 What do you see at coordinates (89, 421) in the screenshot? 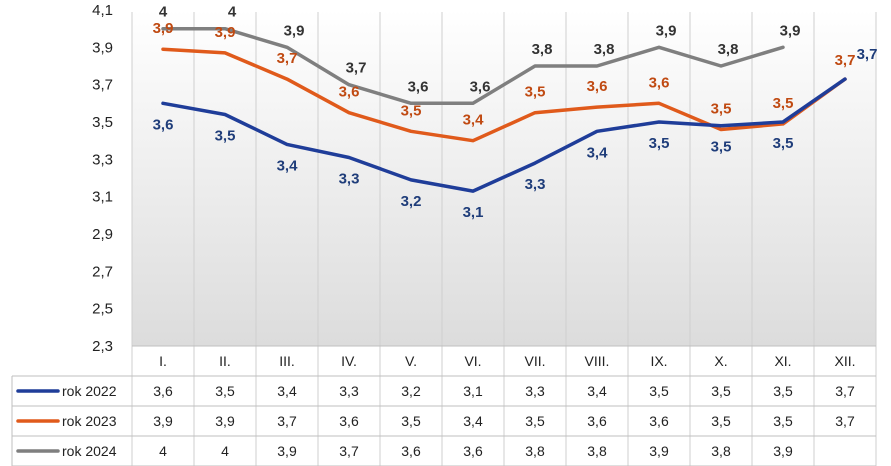
I see `legend-label: rok 2023` at bounding box center [89, 421].